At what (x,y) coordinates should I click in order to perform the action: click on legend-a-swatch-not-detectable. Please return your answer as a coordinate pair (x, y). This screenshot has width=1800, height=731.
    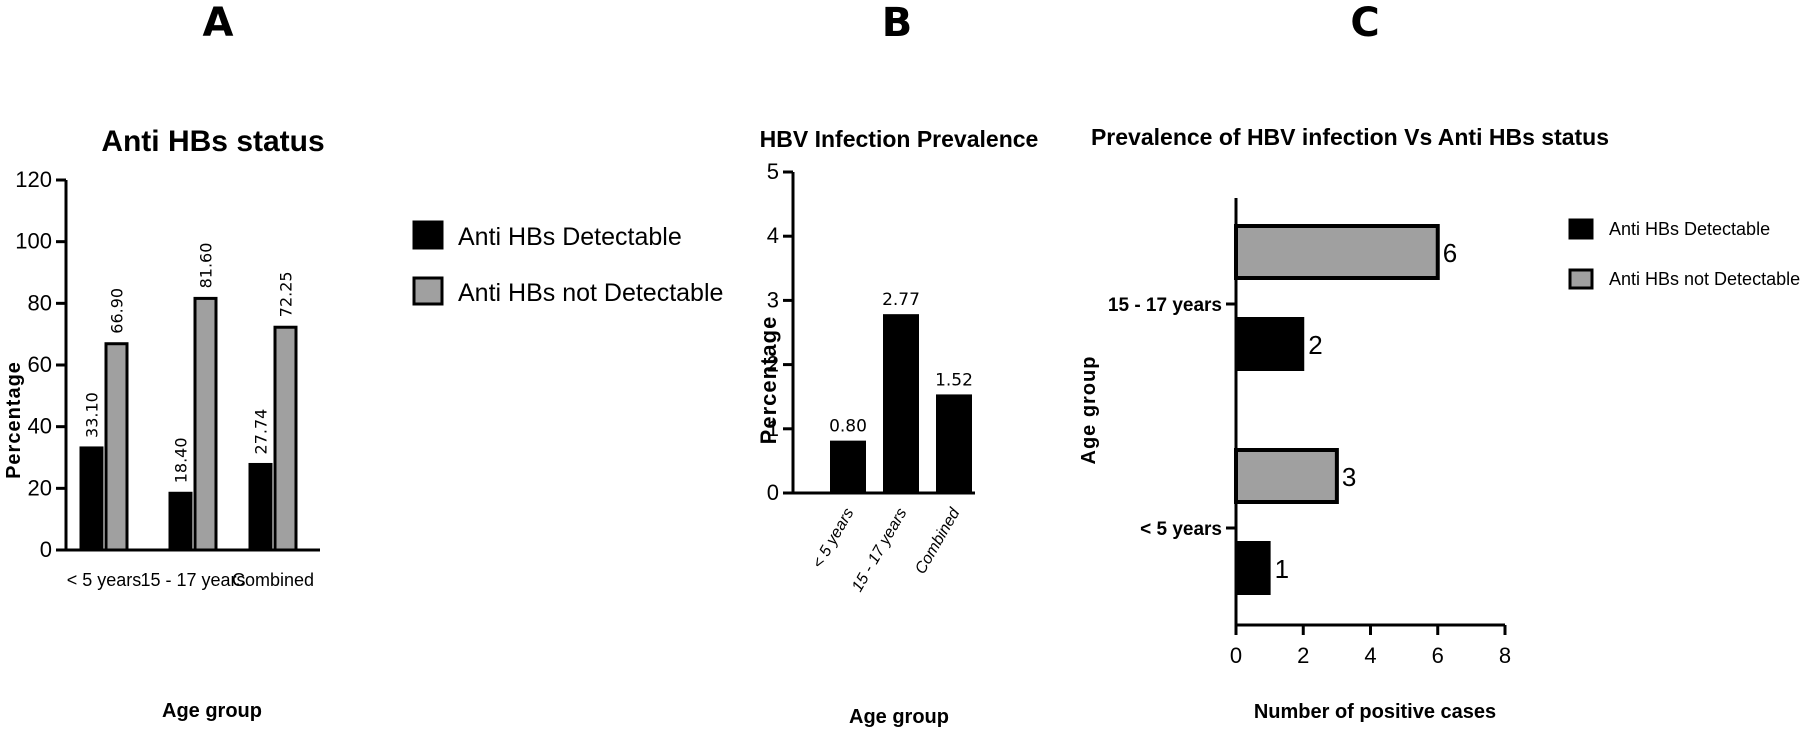
    Looking at the image, I should click on (428, 291).